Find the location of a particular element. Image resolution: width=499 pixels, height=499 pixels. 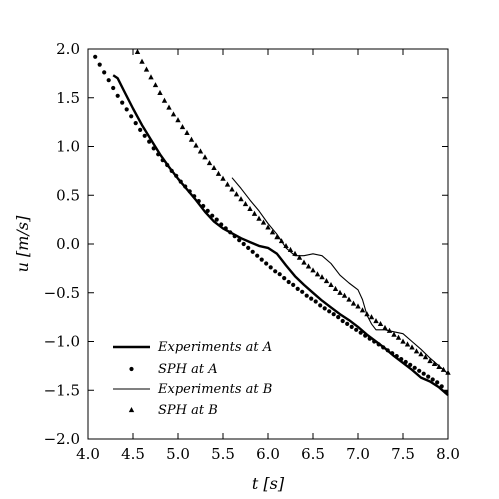

x-tick-label: 5.0 is located at coordinates (178, 454).